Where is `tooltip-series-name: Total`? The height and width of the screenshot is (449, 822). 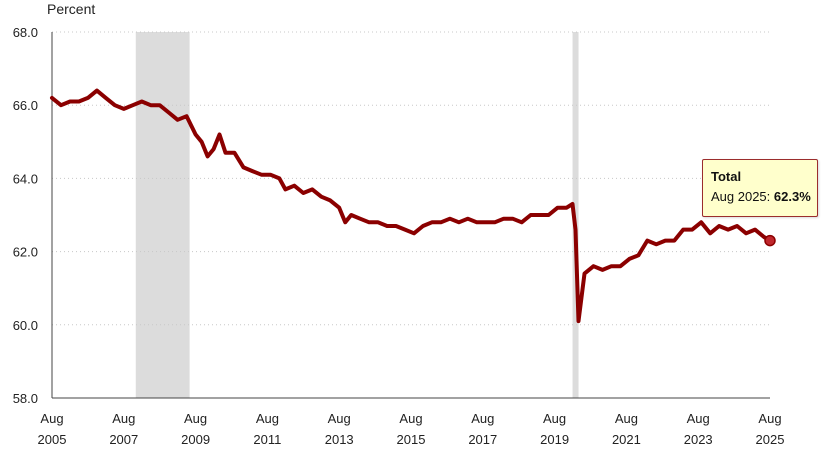 tooltip-series-name: Total is located at coordinates (726, 176).